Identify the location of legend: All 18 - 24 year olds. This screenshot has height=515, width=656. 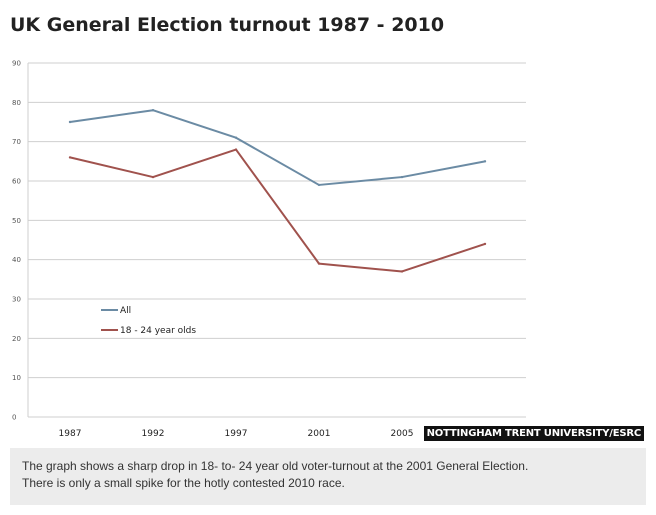
(148, 321).